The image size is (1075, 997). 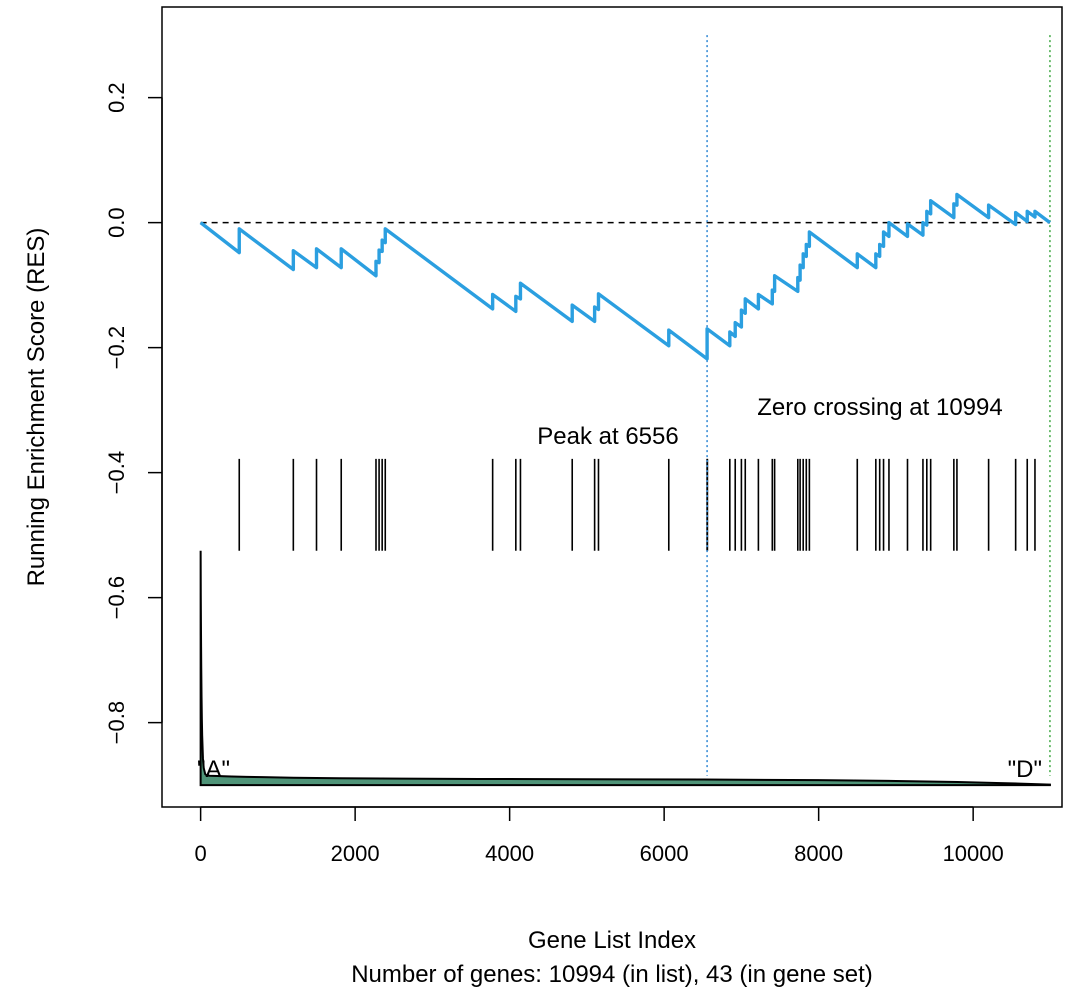 I want to click on x-tick-label: 2000, so click(x=355, y=853).